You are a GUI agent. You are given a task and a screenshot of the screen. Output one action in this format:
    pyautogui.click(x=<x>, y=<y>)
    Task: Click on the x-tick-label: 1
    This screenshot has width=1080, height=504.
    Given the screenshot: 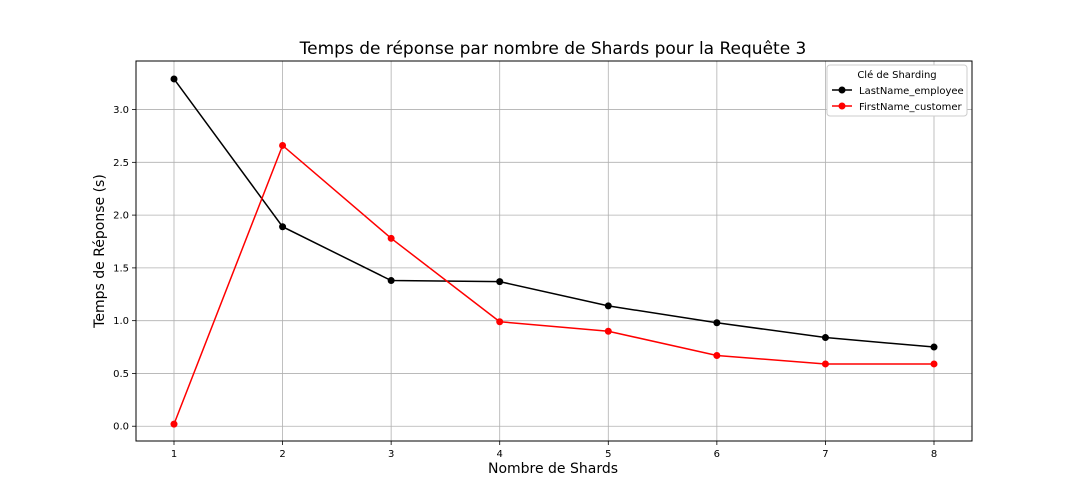 What is the action you would take?
    pyautogui.click(x=174, y=454)
    